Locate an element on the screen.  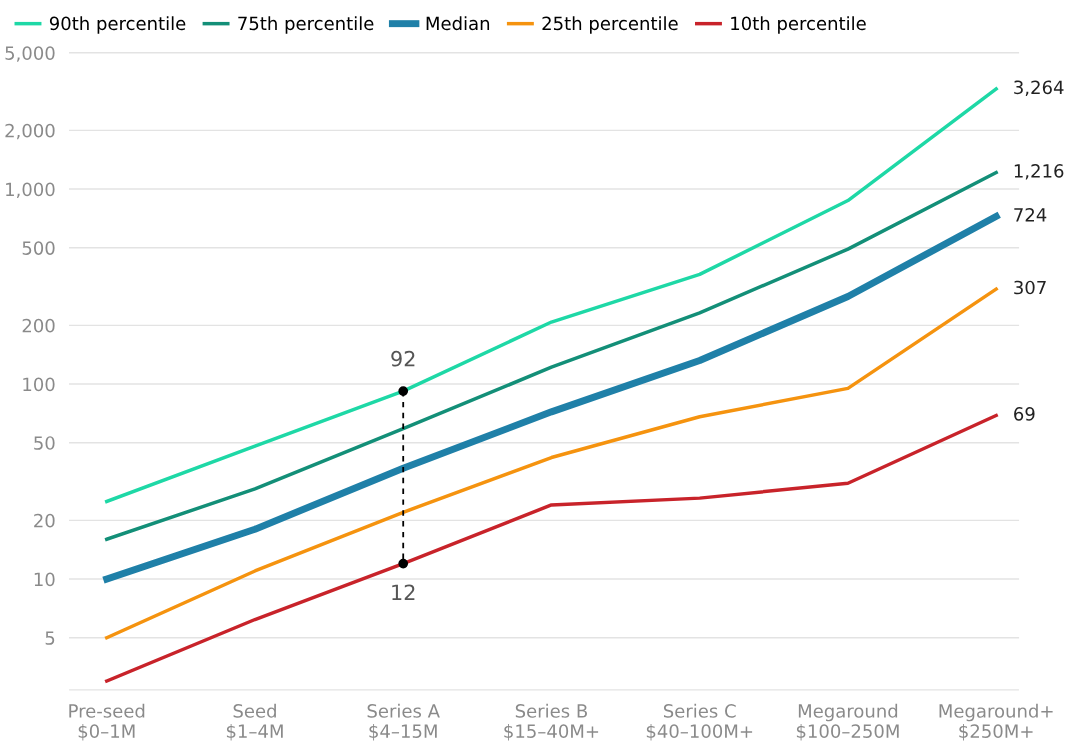
x-tick-label: Pre-seed $0–1M is located at coordinates (107, 722).